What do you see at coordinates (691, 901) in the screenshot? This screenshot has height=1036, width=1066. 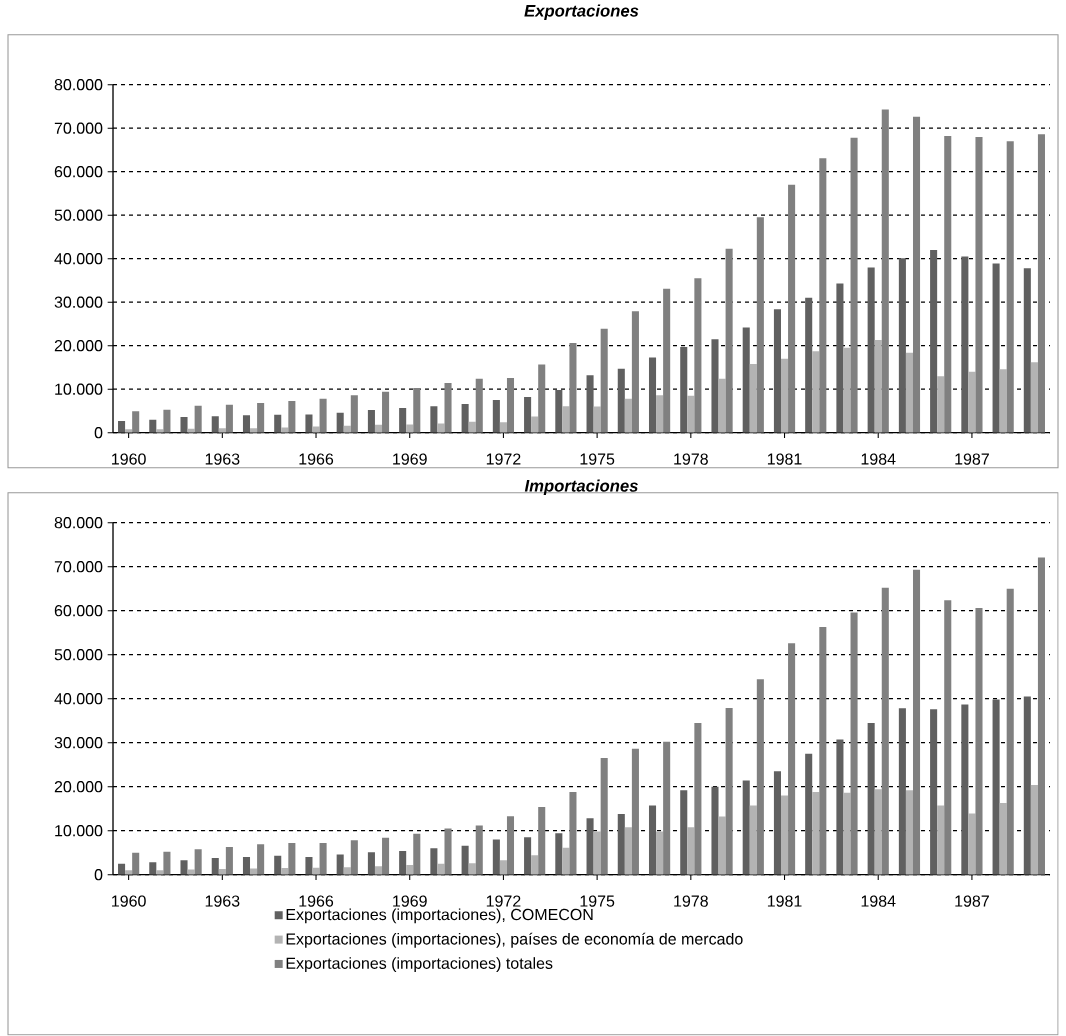 I see `x-tick-label: 1978` at bounding box center [691, 901].